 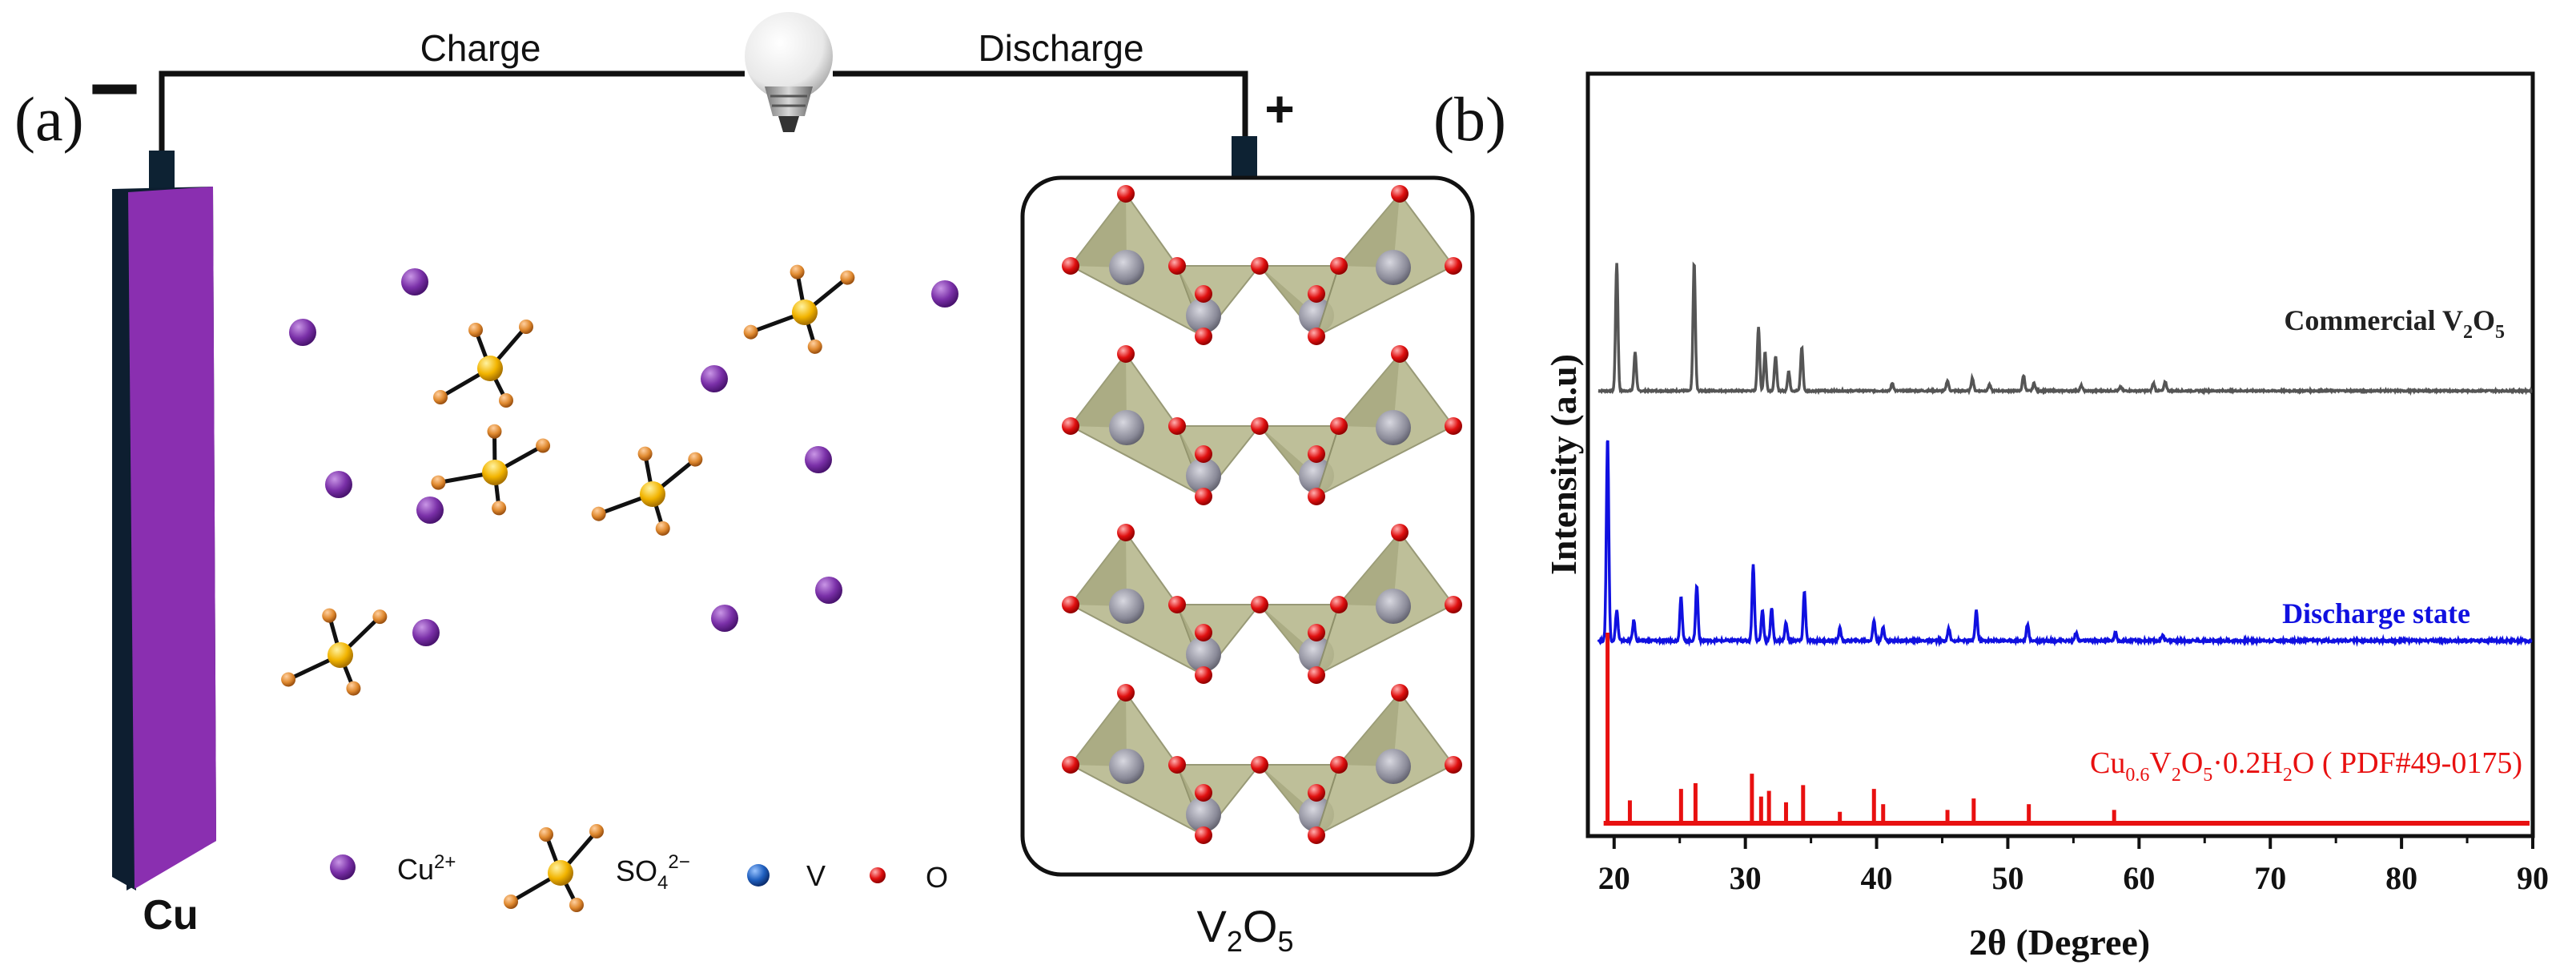 I want to click on plus-sign: +, so click(x=1279, y=109).